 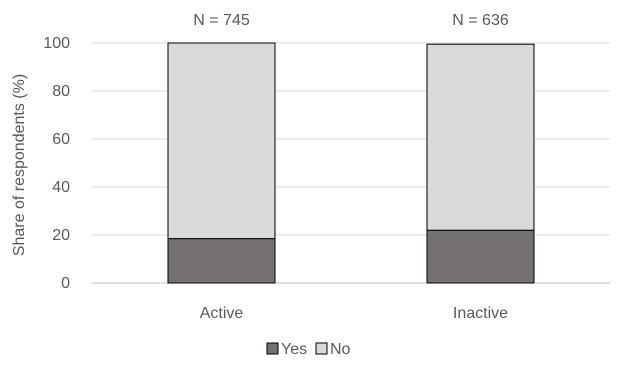 What do you see at coordinates (480, 313) in the screenshot?
I see `x-tick-label: Inactive` at bounding box center [480, 313].